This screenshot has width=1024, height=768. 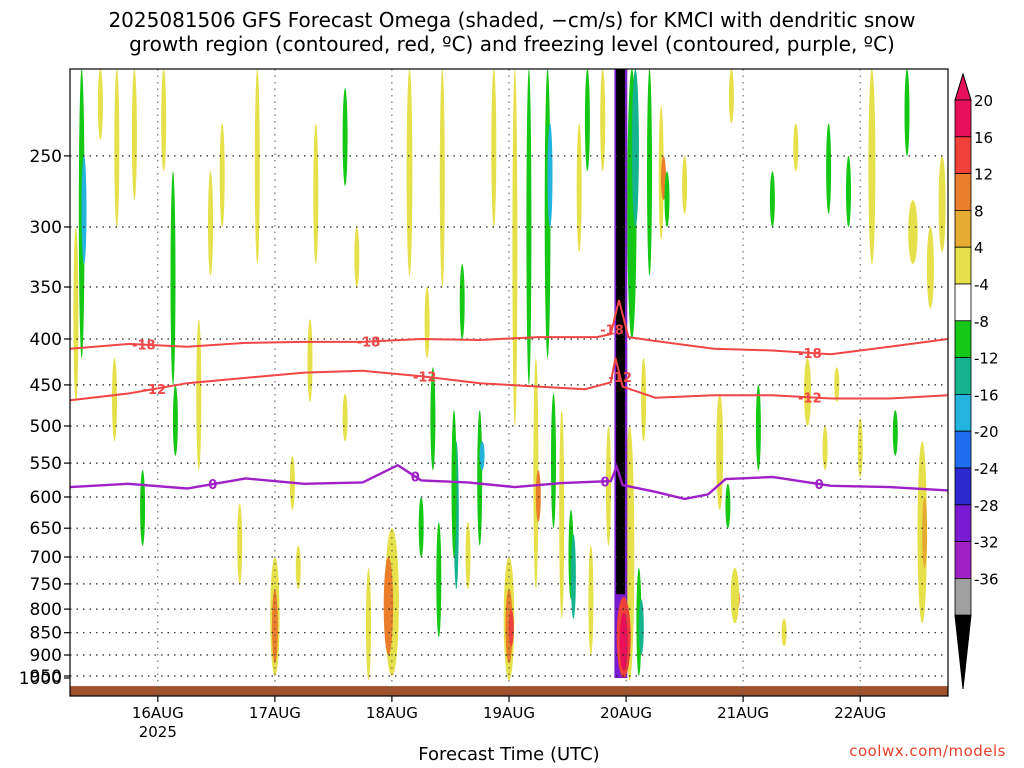 What do you see at coordinates (860, 713) in the screenshot?
I see `x-tick-label: 22AUG` at bounding box center [860, 713].